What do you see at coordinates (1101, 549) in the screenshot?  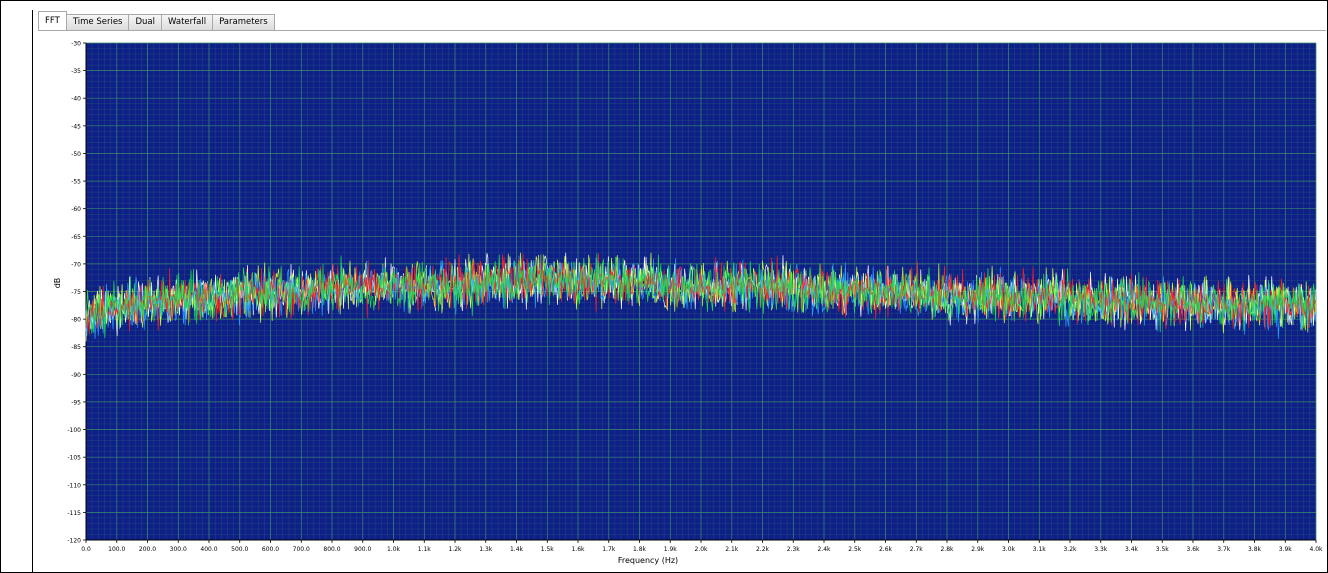 I see `x-tick-label: 3.3k` at bounding box center [1101, 549].